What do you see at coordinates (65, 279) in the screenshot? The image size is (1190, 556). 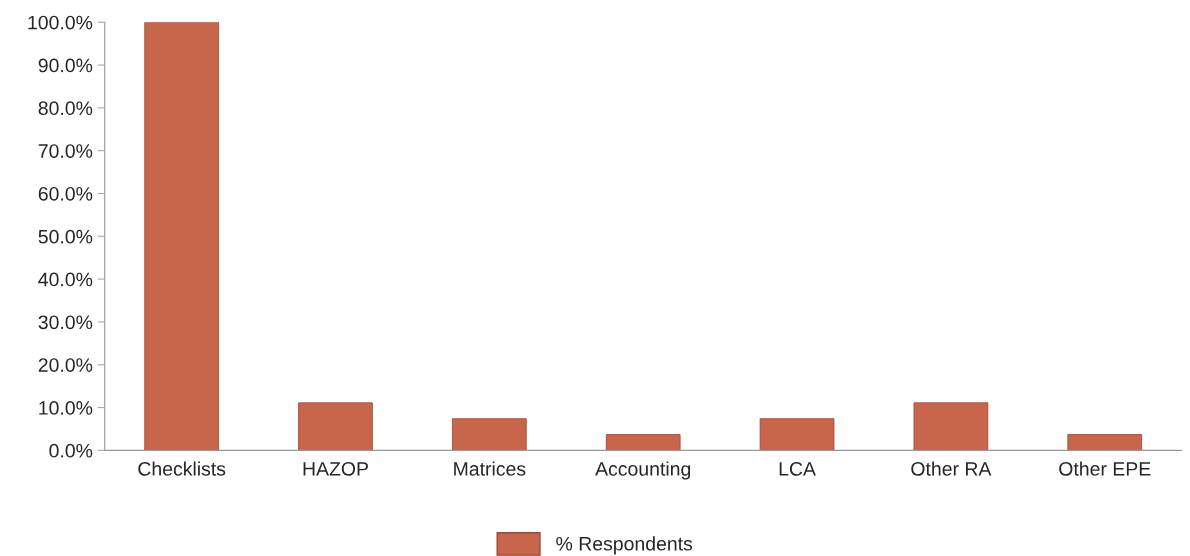 I see `y-tick-label: 40.0%` at bounding box center [65, 279].